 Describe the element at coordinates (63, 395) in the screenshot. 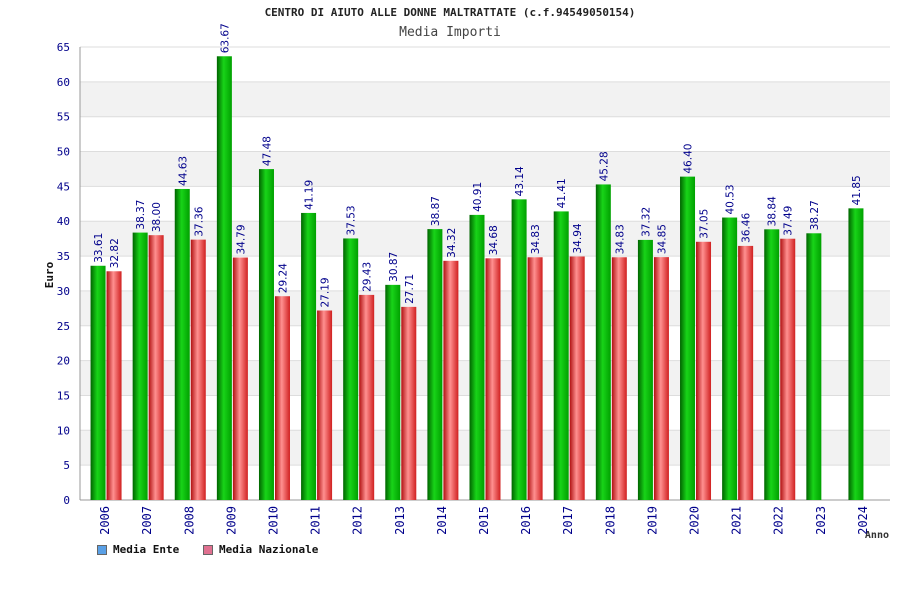

I see `y-tick-label: 15` at that location.